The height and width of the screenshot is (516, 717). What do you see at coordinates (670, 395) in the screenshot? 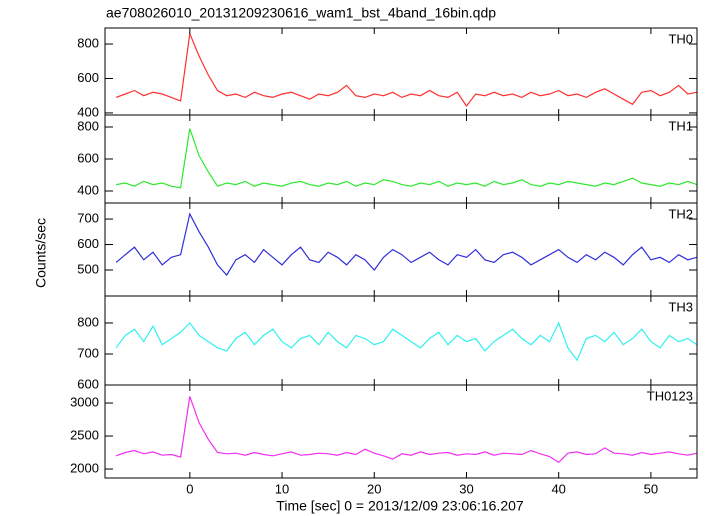
I see `panel-label: TH0123` at bounding box center [670, 395].